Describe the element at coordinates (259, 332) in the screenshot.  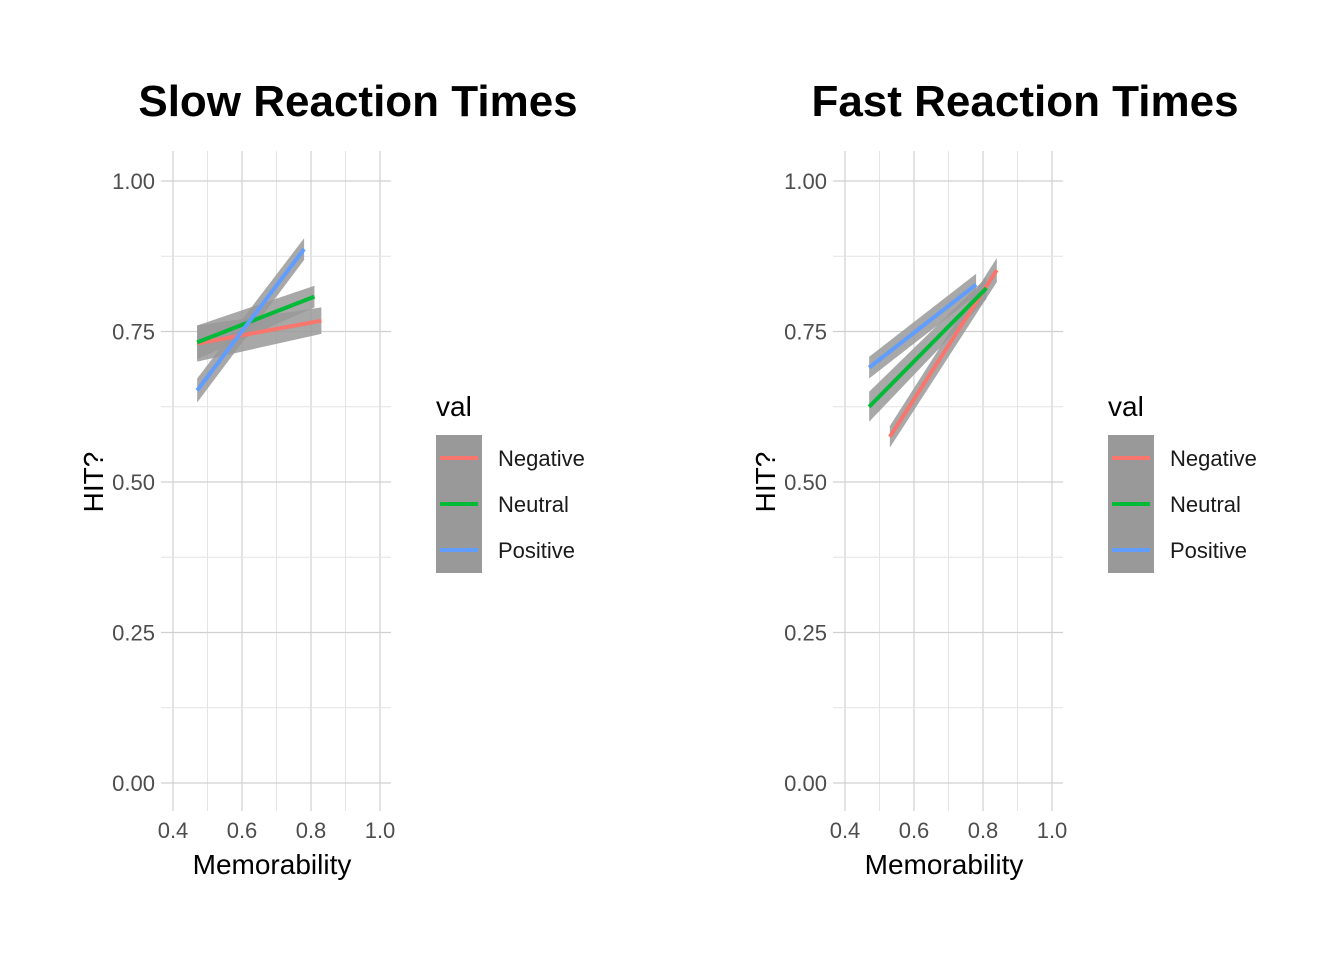
I see `series-line-negative` at that location.